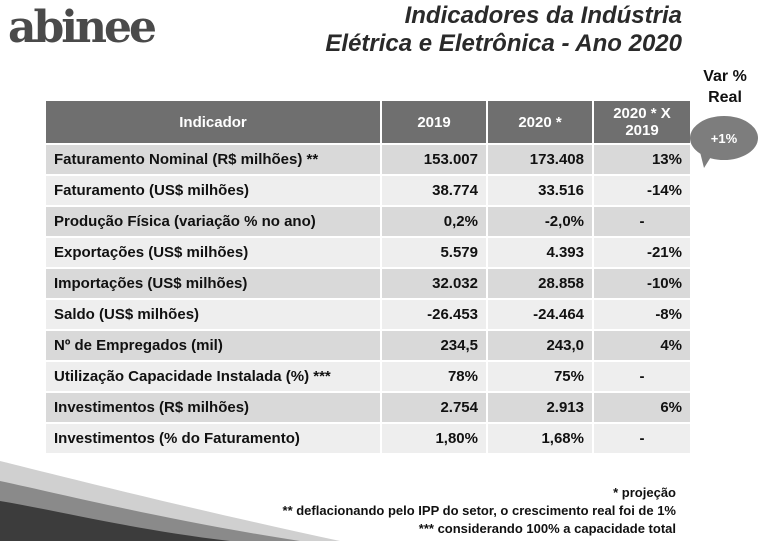  Describe the element at coordinates (213, 407) in the screenshot. I see `row-label: Investimentos (R$ milhões)` at that location.